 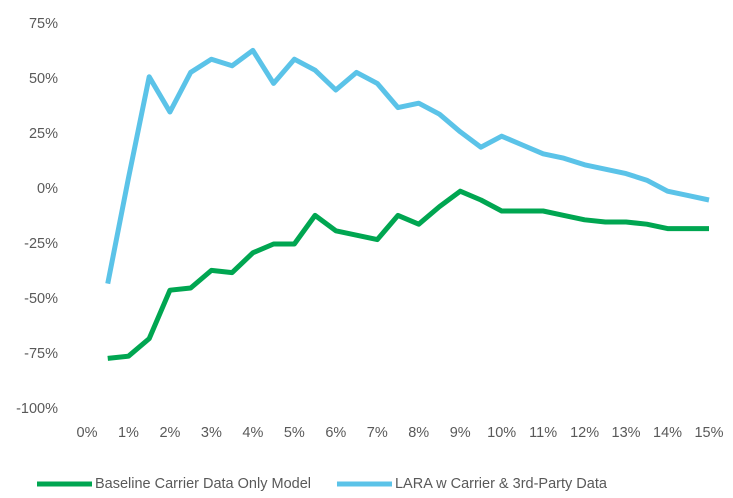 I want to click on x-tick-label: 6%, so click(x=335, y=433).